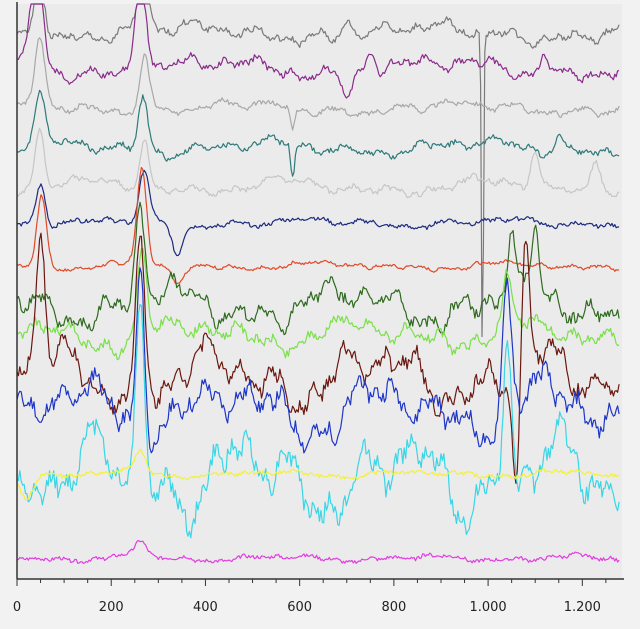 Image resolution: width=640 pixels, height=629 pixels. I want to click on x-tick-label: 1.000, so click(487, 607).